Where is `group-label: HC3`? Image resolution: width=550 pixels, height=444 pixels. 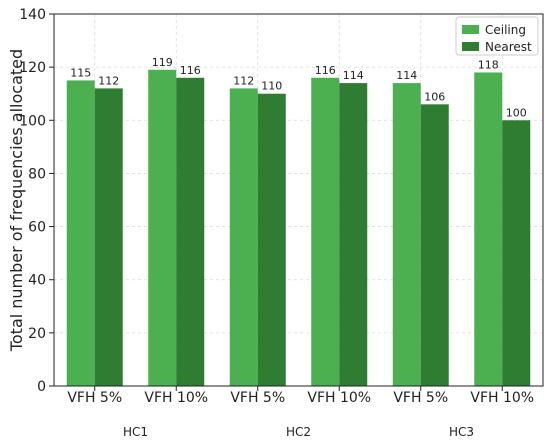
group-label: HC3 is located at coordinates (461, 432).